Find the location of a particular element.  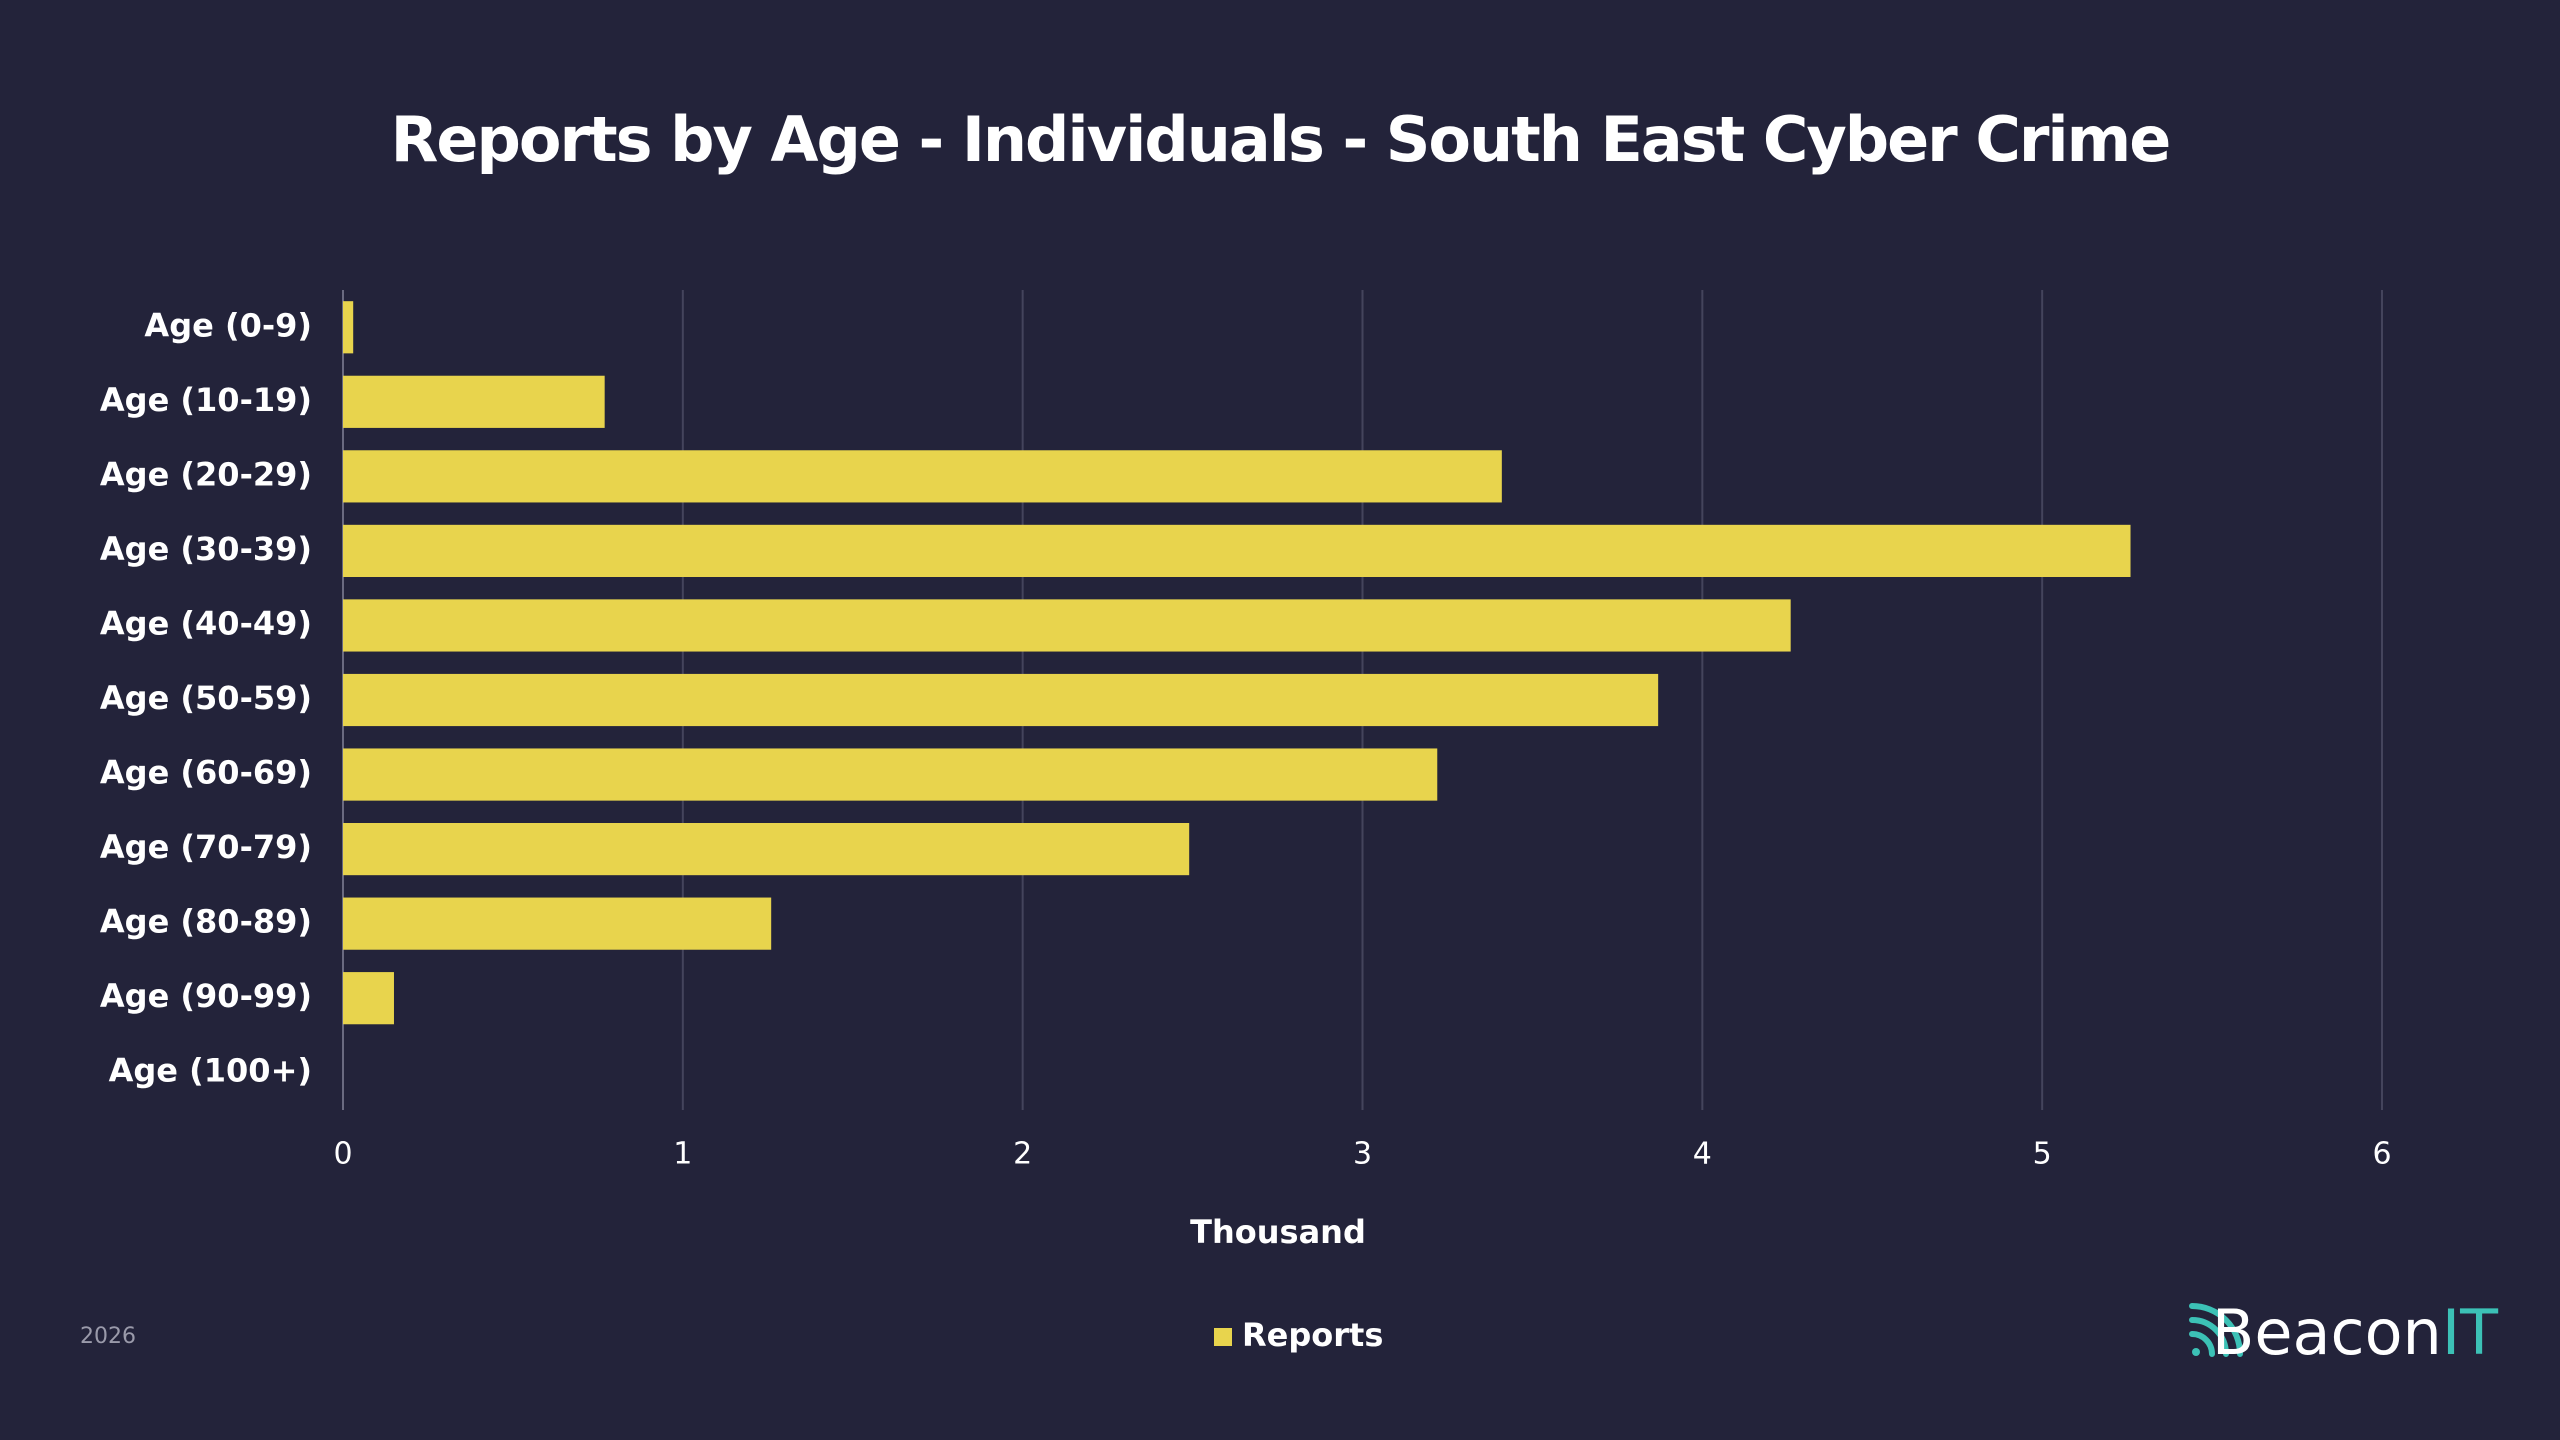

y-tick-label: Age (40-49) is located at coordinates (206, 623).